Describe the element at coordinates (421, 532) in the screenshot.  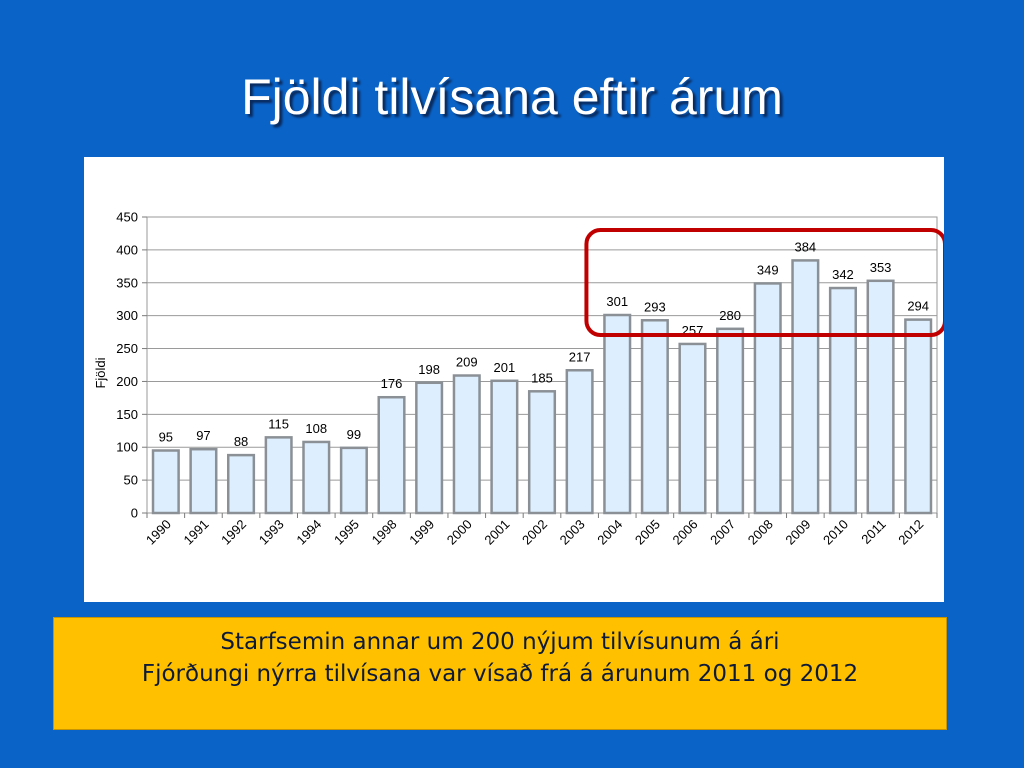
I see `x-tick-label: 1999` at that location.